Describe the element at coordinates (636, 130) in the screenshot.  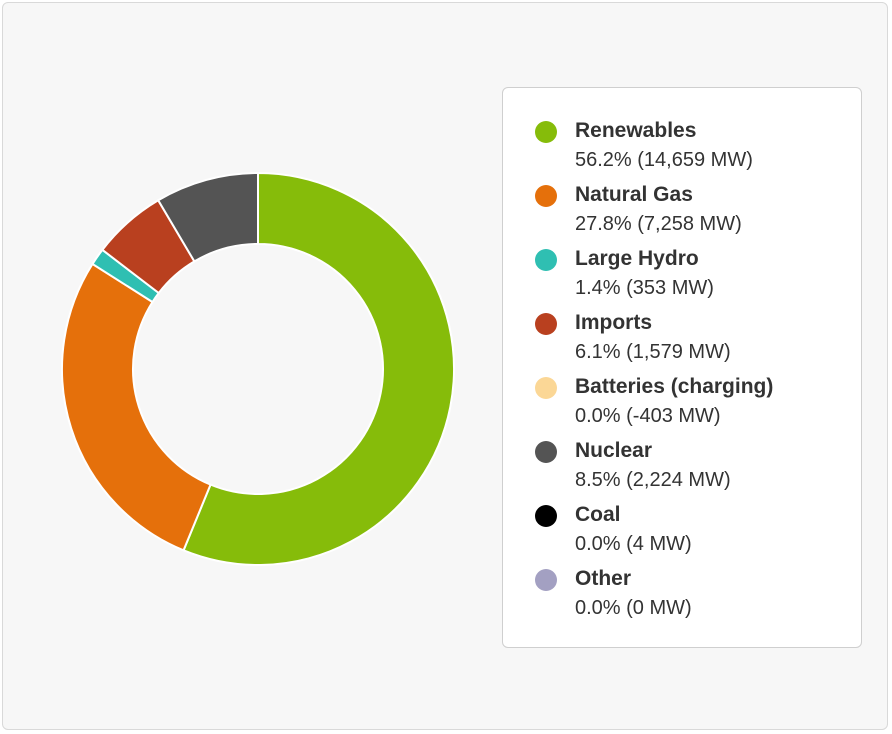
I see `legend-label: Renewables` at that location.